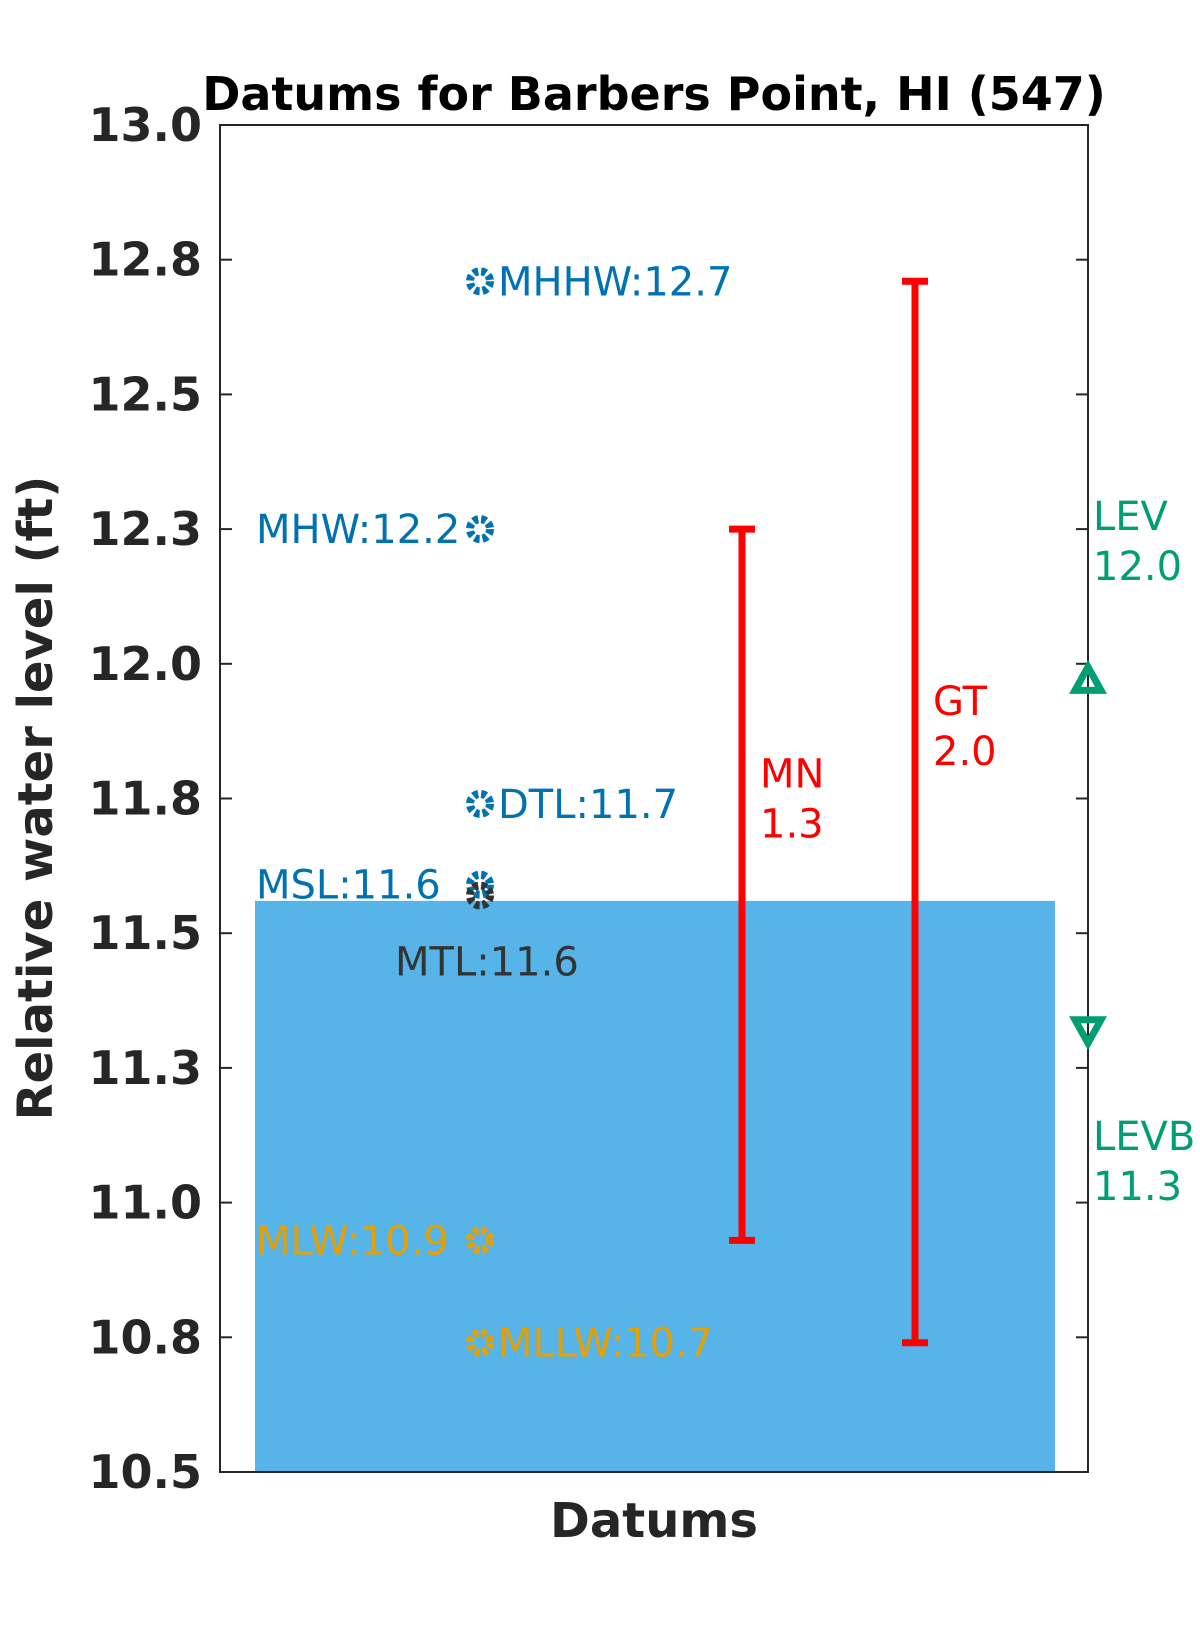 The width and height of the screenshot is (1200, 1650). Describe the element at coordinates (960, 702) in the screenshot. I see `range-label-gt: GT` at that location.